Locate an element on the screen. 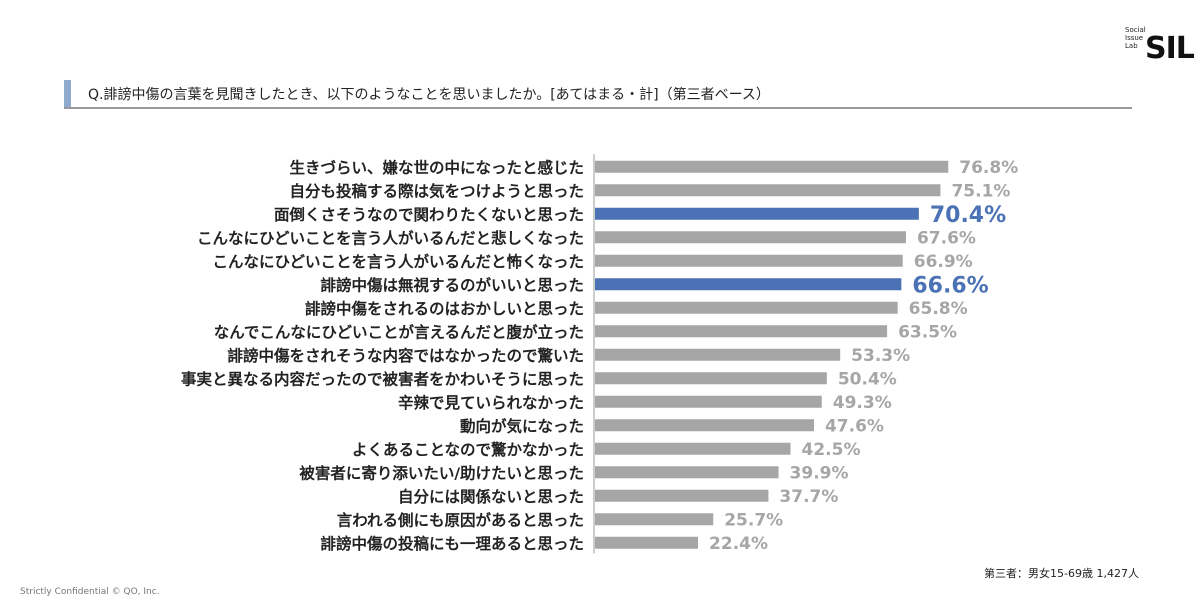  category-label: 誹謗中傷をされるのはおかしいと思った is located at coordinates (444, 308).